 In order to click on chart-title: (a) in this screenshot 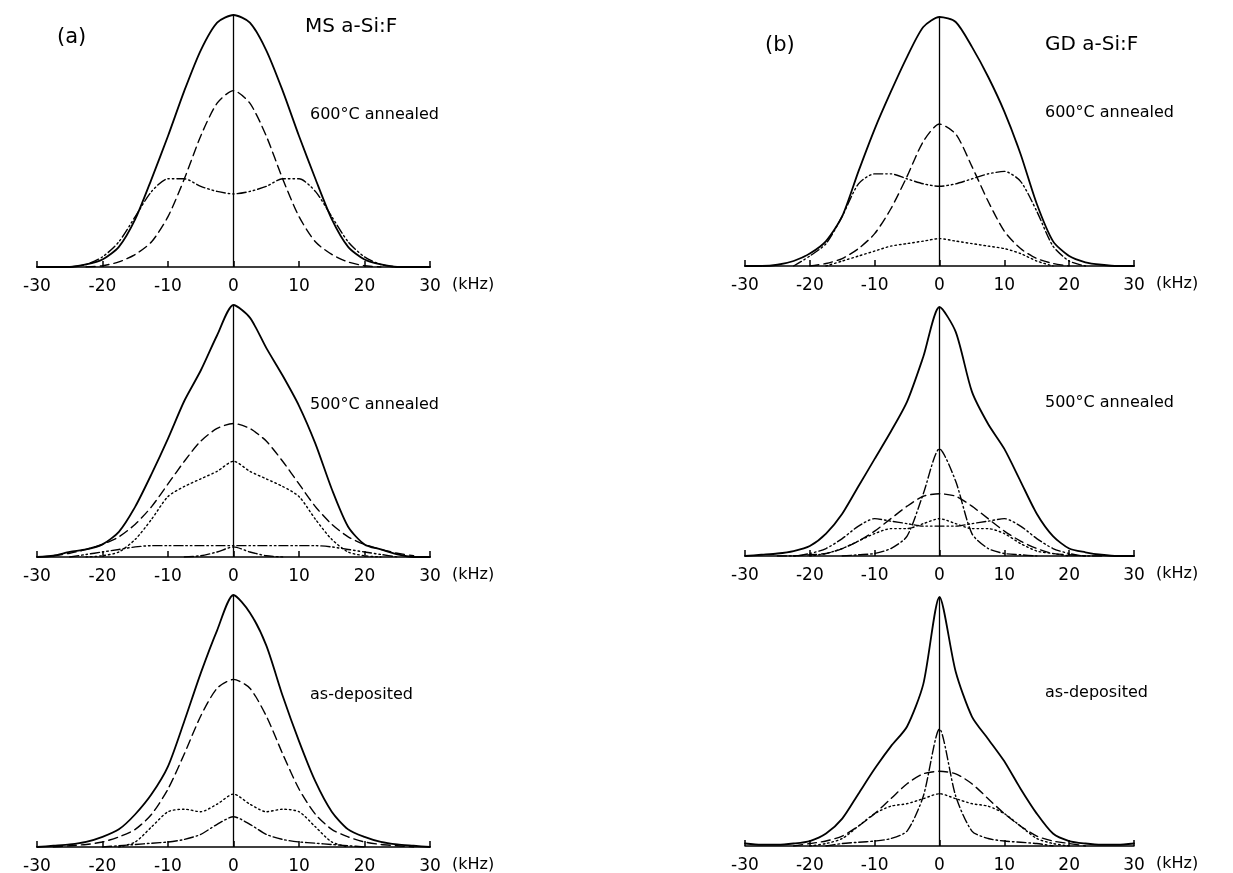, I will do `click(72, 35)`.